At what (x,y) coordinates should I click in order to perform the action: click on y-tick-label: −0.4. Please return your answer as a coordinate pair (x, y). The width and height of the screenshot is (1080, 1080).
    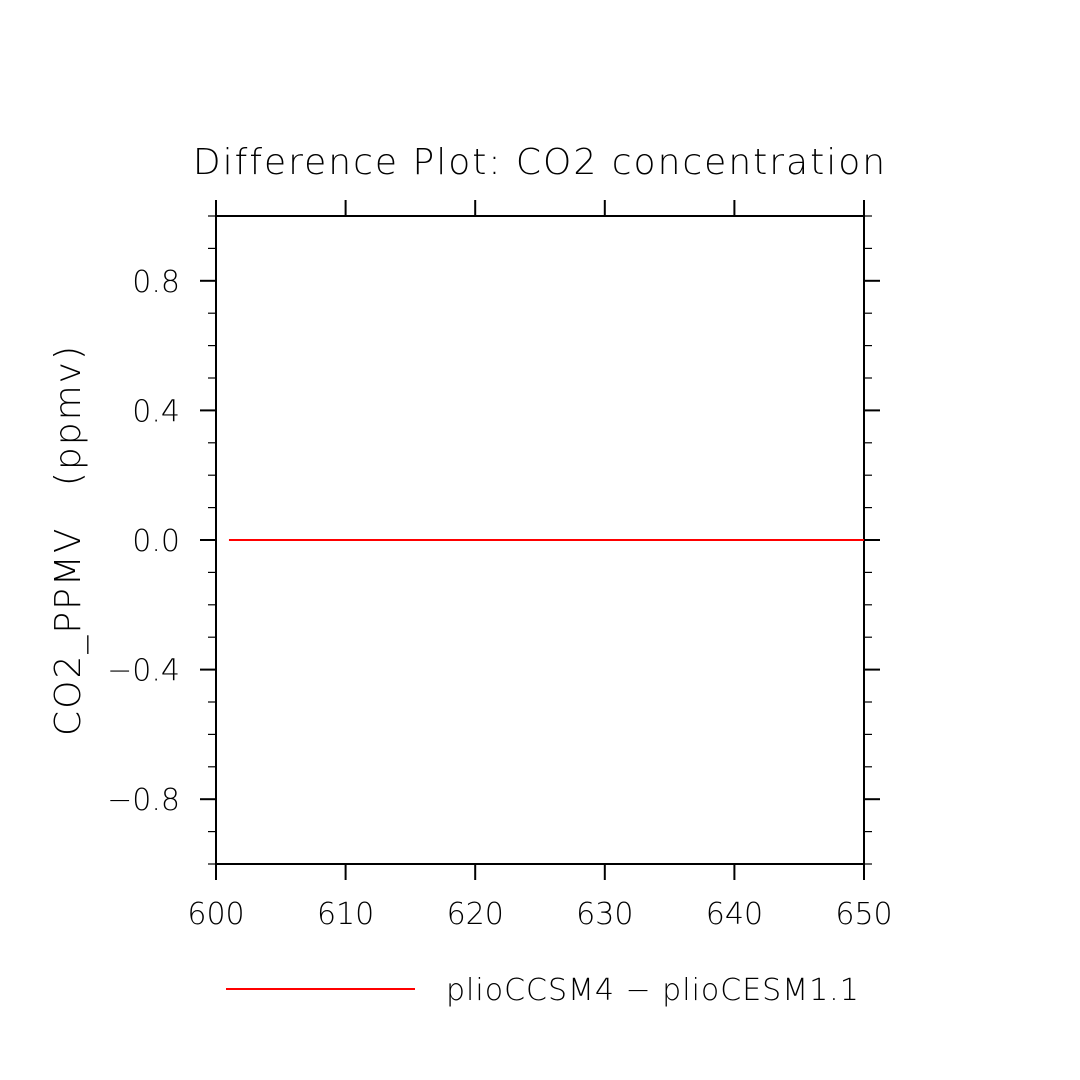
    Looking at the image, I should click on (143, 671).